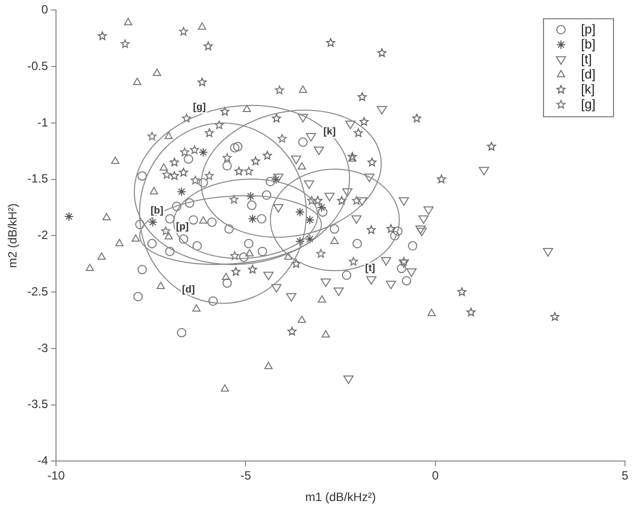 This screenshot has height=511, width=633. Describe the element at coordinates (340, 497) in the screenshot. I see `x-axis-title: m1 (dB/kHz²)` at that location.